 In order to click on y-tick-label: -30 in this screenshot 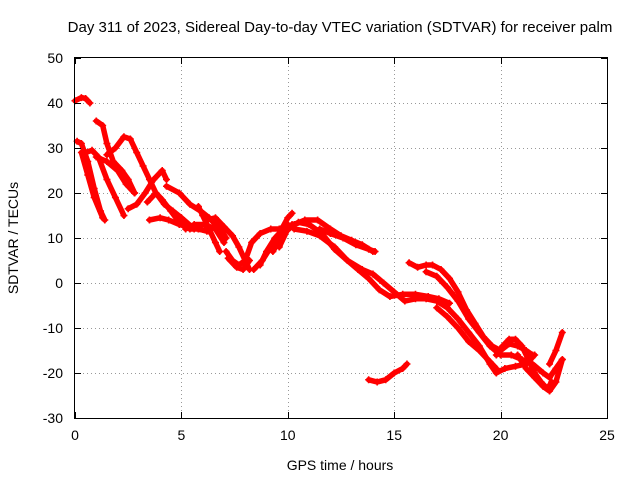, I will do `click(53, 418)`.